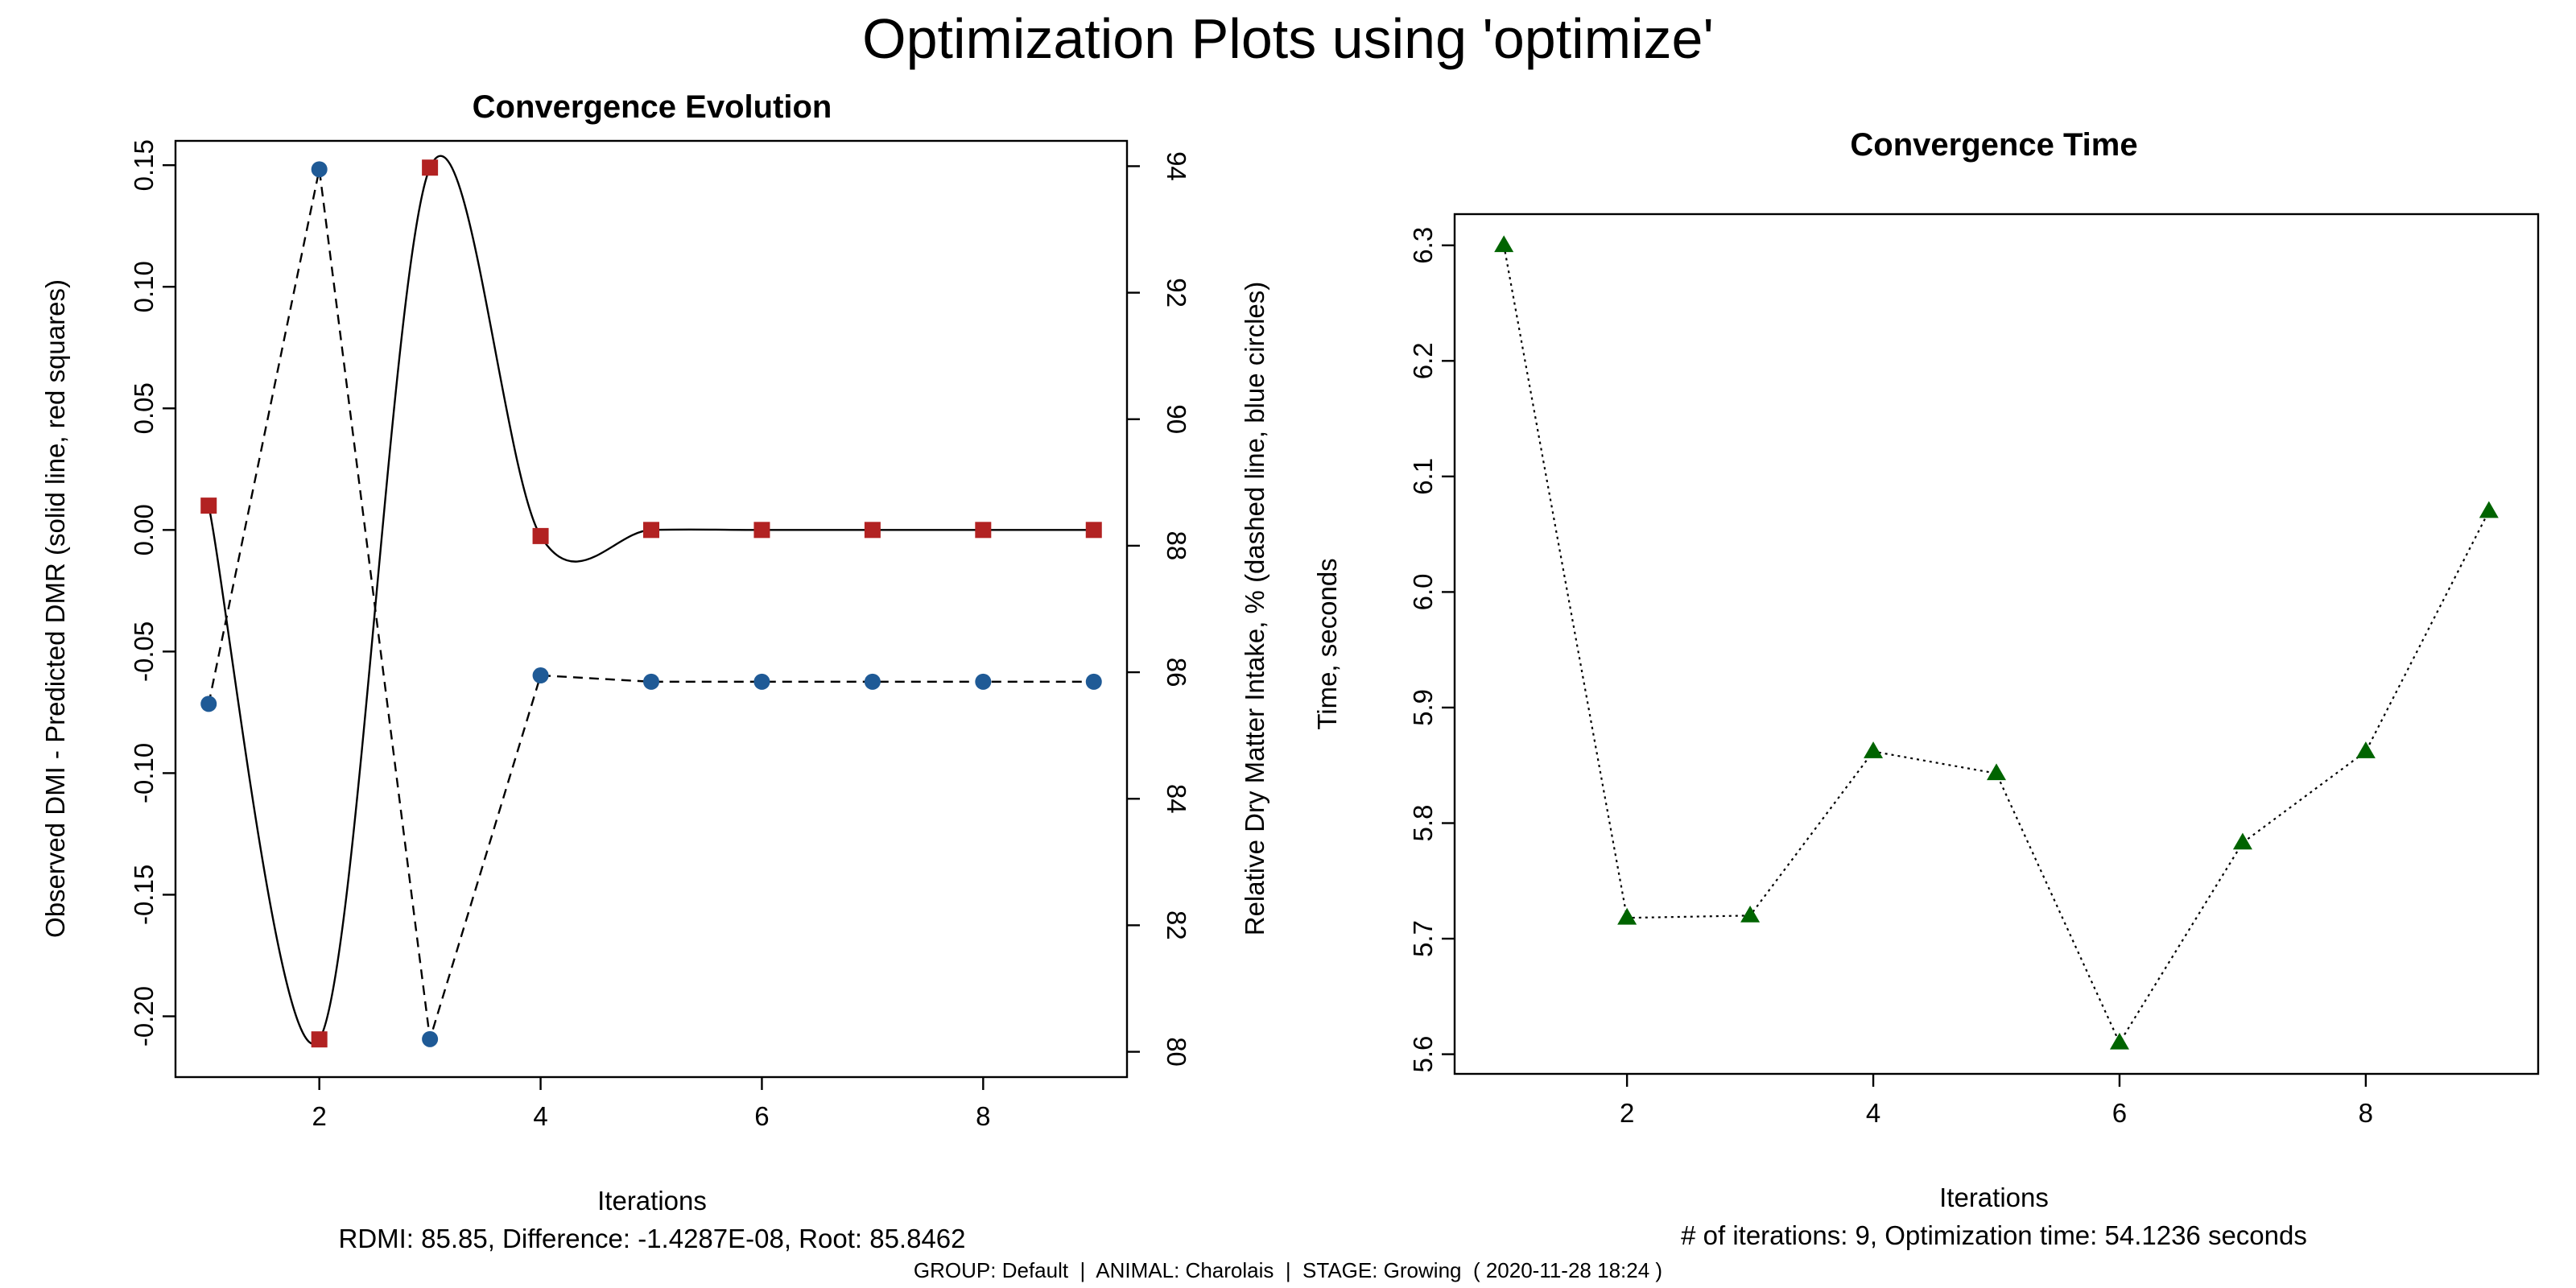  What do you see at coordinates (144, 286) in the screenshot?
I see `y-tick-label: 0.10` at bounding box center [144, 286].